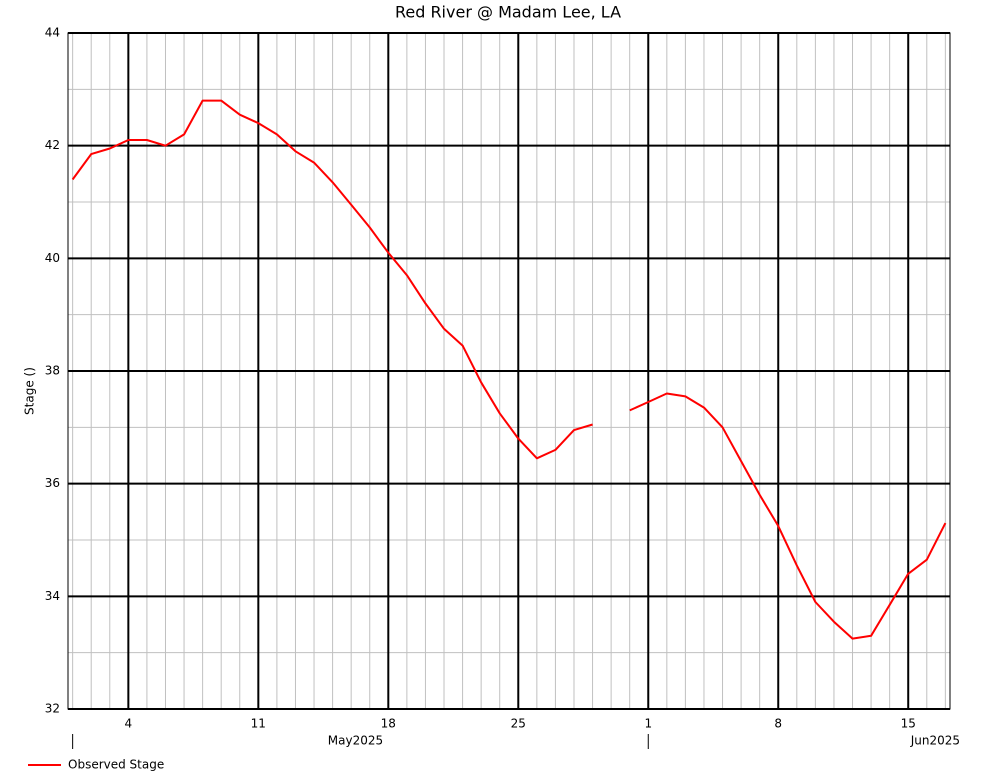 The width and height of the screenshot is (1001, 780). I want to click on y-axis-label: Stage (), so click(30, 391).